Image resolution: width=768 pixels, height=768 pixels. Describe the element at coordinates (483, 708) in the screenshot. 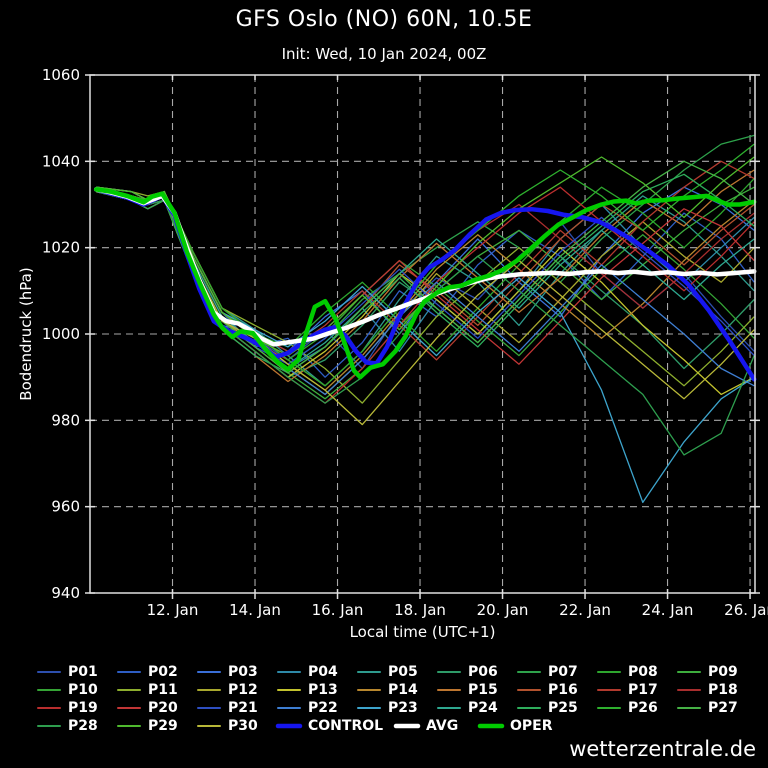

I see `legend-label-P24: P24` at that location.